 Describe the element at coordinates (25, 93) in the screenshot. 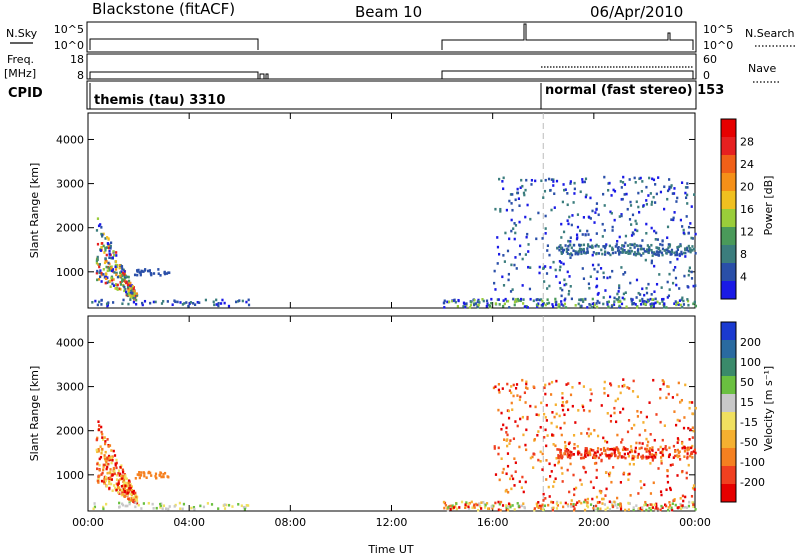

I see `cpid-label: CPID` at that location.